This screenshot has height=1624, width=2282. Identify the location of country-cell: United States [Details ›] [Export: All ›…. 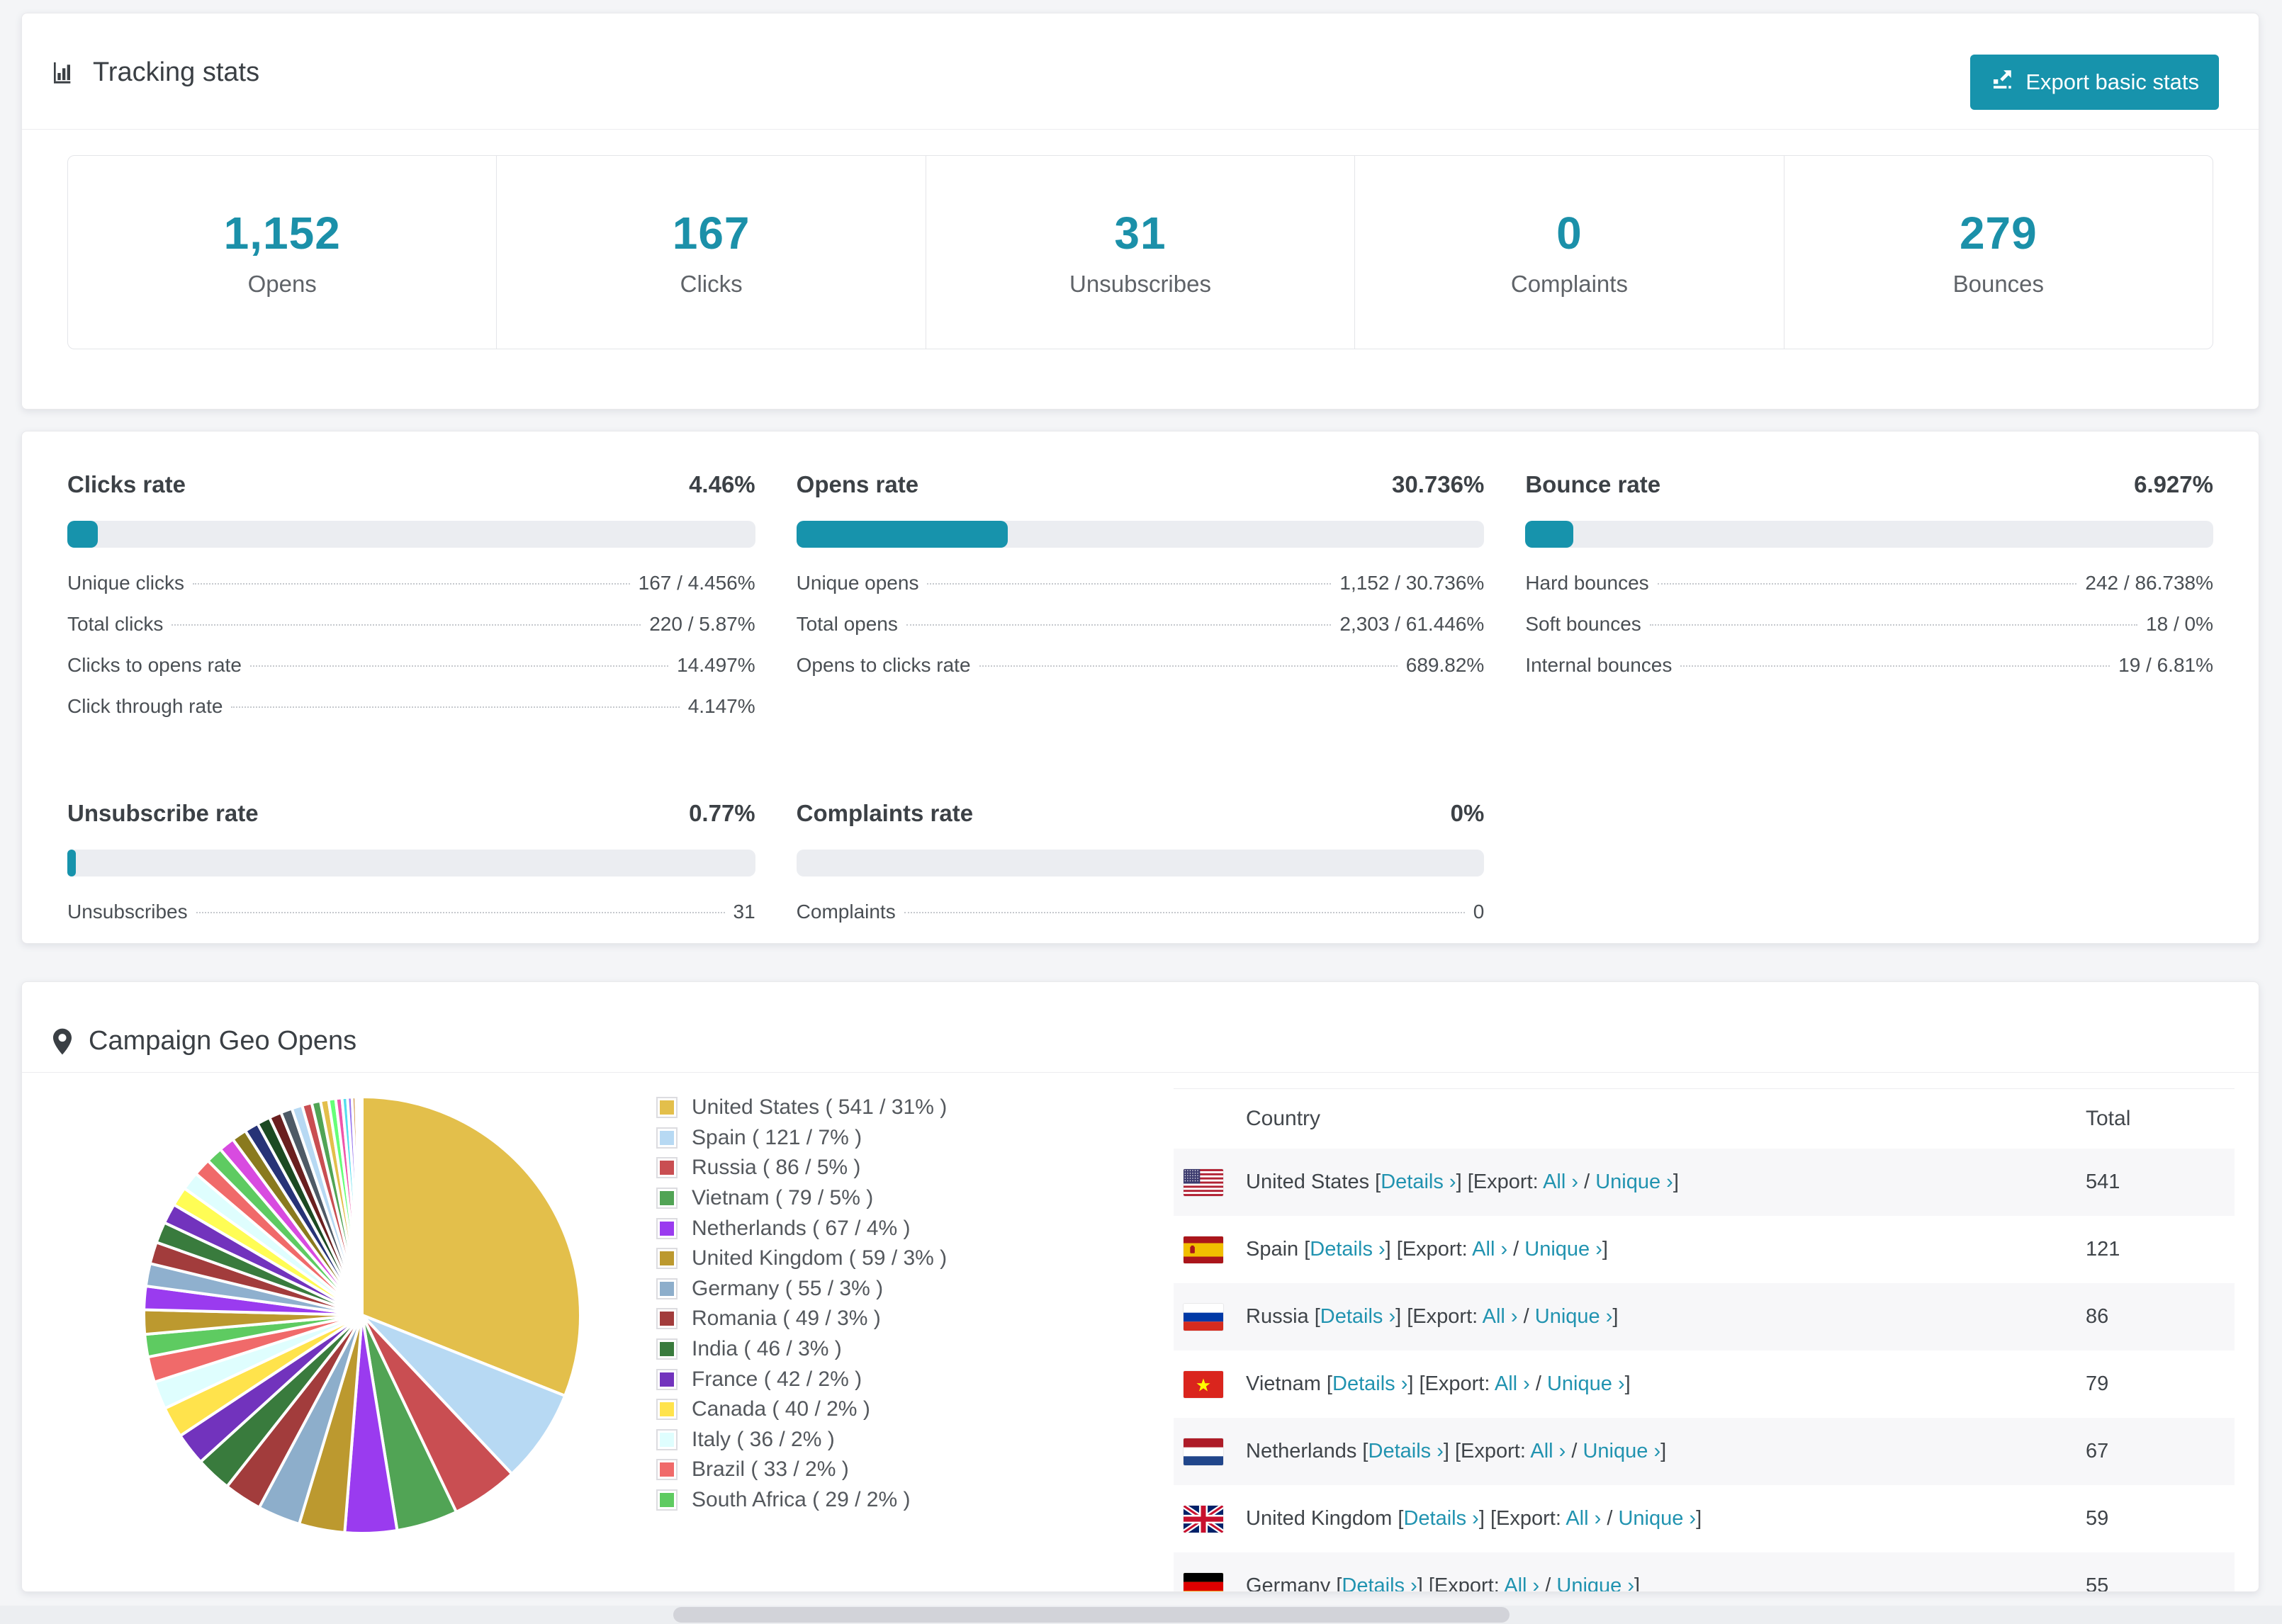
(1655, 1182).